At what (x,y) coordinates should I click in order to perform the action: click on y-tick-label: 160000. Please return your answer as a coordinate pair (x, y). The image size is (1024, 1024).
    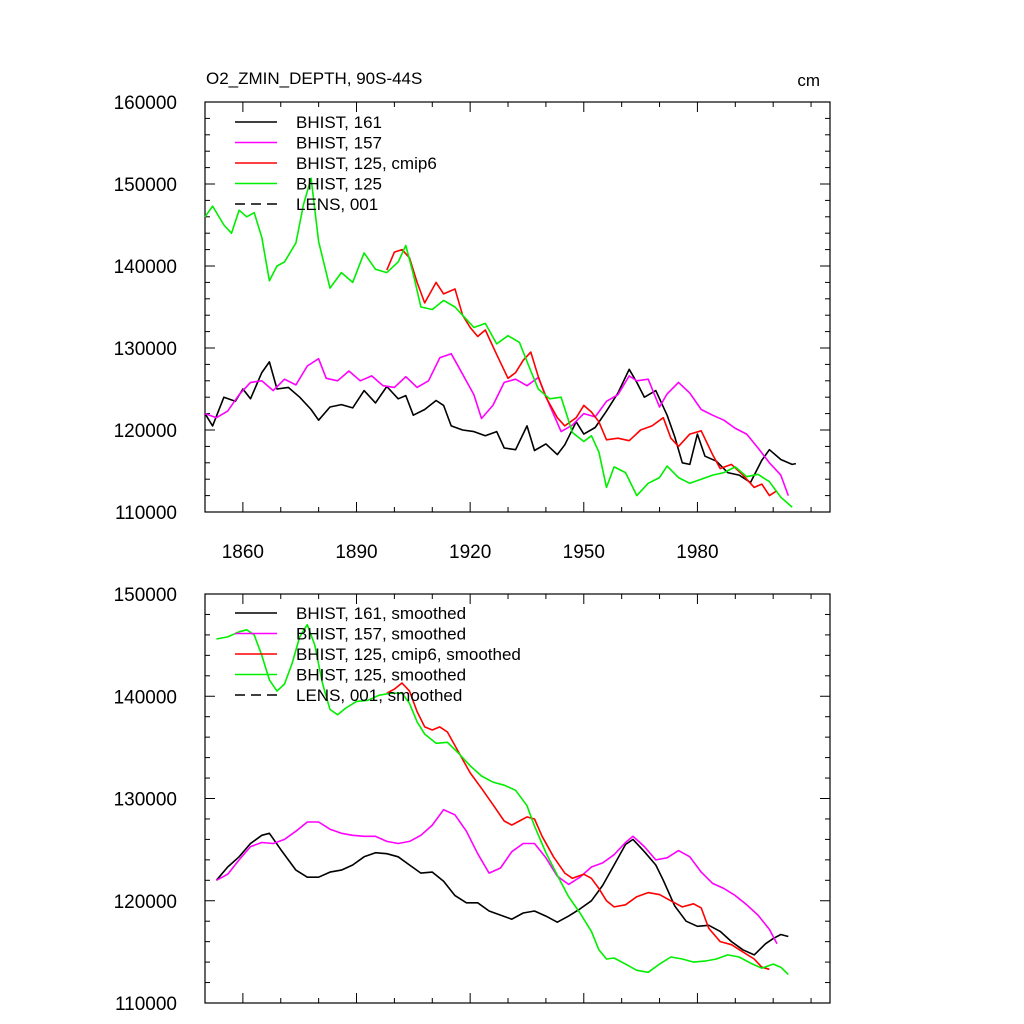
    Looking at the image, I should click on (145, 103).